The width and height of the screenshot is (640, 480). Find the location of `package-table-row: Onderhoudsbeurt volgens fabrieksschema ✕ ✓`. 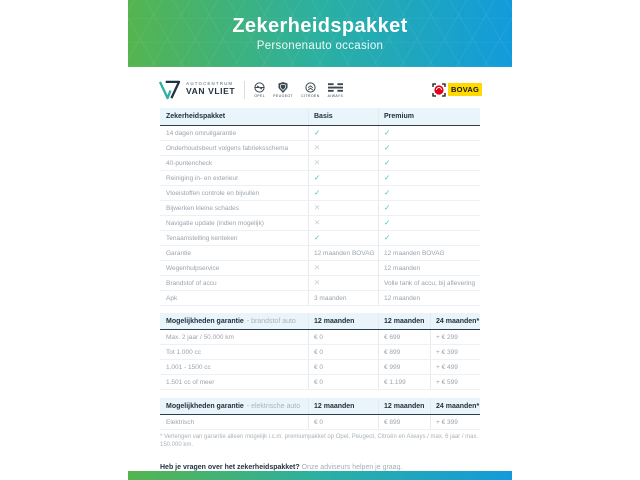

package-table-row: Onderhoudsbeurt volgens fabrieksschema ✕ ✓ is located at coordinates (320, 148).